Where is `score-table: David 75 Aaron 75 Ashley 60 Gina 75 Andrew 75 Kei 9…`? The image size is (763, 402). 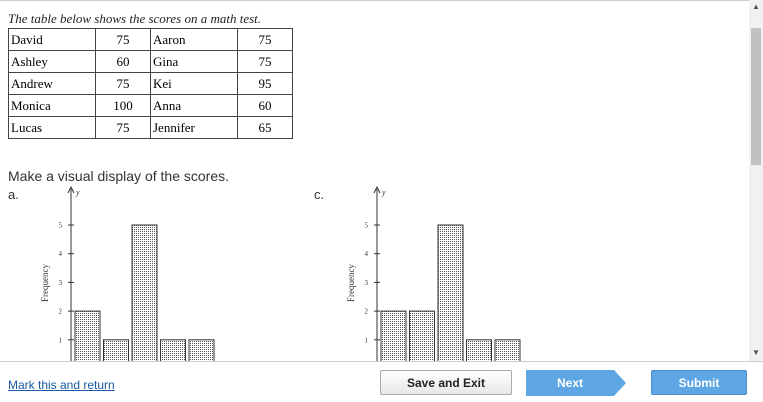 score-table: David 75 Aaron 75 Ashley 60 Gina 75 Andrew 75 Kei 9… is located at coordinates (150, 83).